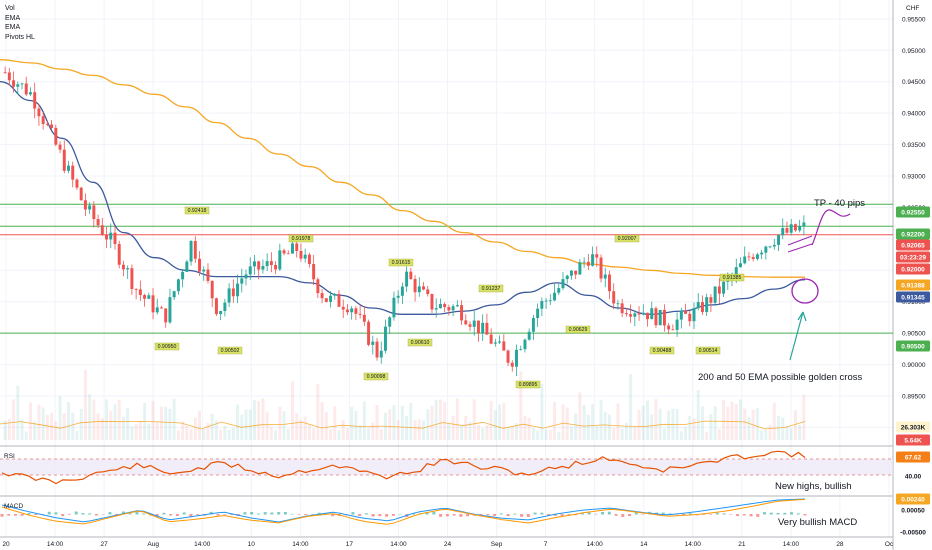  Describe the element at coordinates (13, 27) in the screenshot. I see `legend-ema-2: EMA` at that location.